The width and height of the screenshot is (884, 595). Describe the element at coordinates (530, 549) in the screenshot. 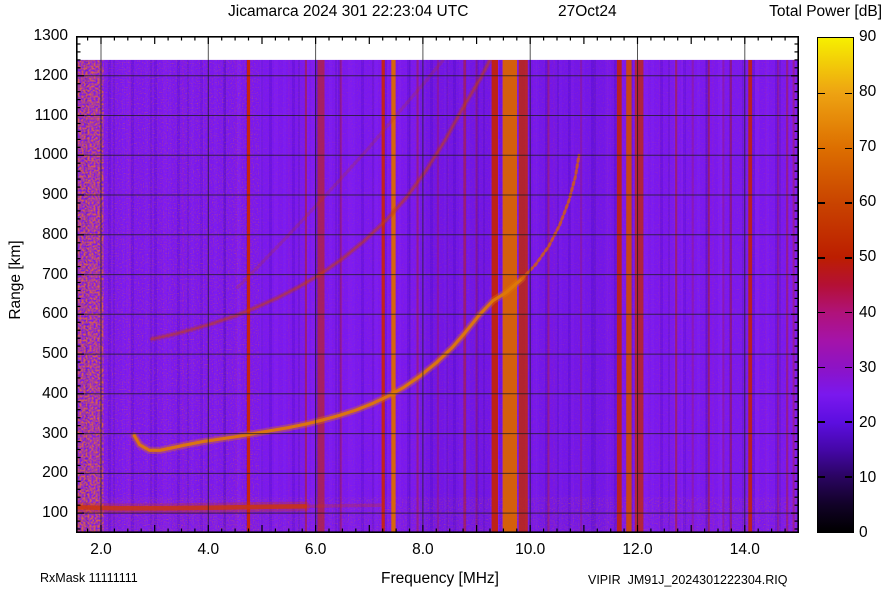

I see `x-tick-label: 10.0` at that location.